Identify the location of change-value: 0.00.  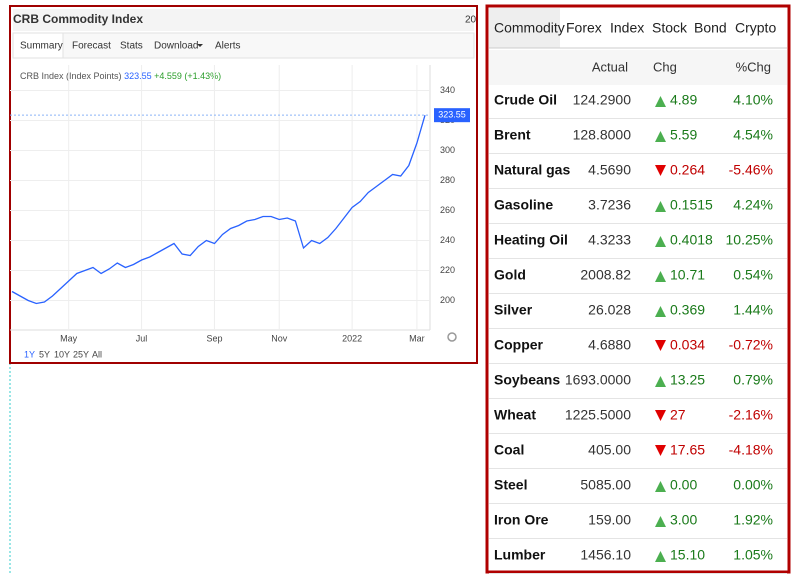
(683, 485).